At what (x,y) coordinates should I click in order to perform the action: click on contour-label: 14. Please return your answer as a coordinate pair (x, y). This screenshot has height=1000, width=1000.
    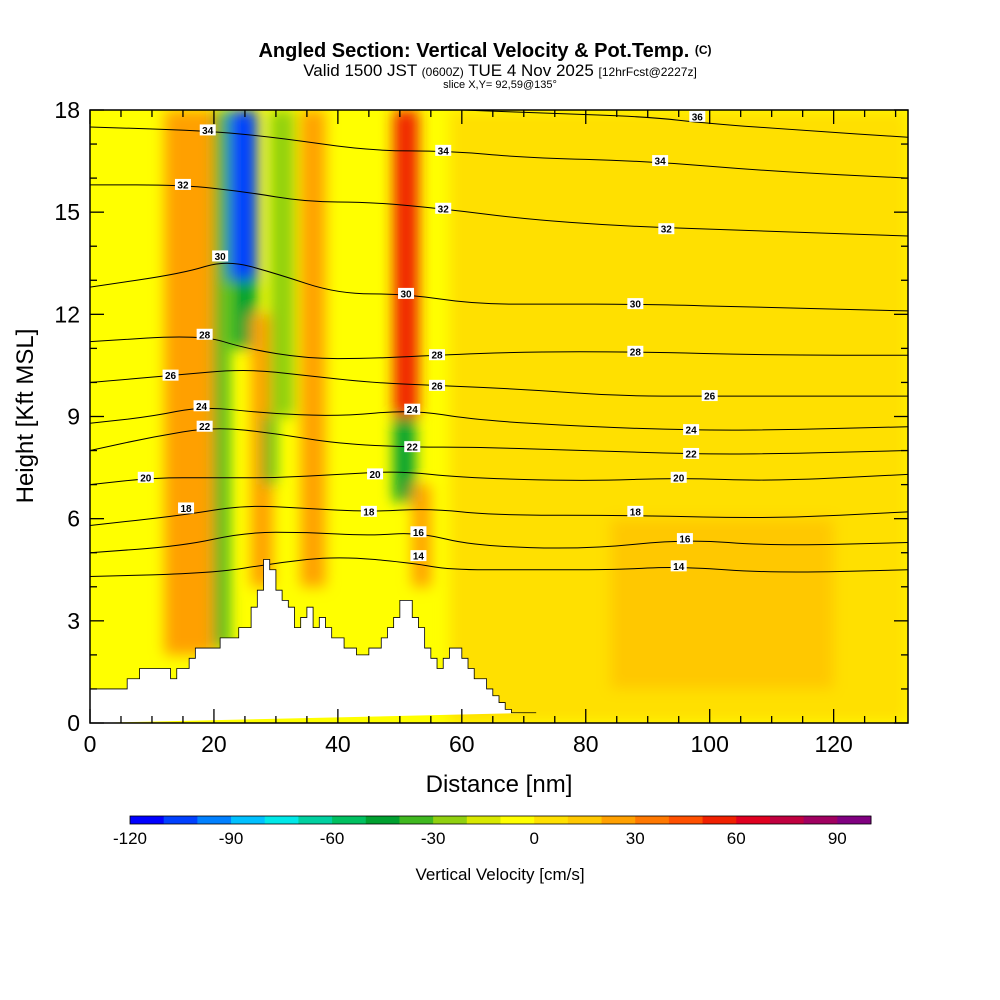
    Looking at the image, I should click on (679, 567).